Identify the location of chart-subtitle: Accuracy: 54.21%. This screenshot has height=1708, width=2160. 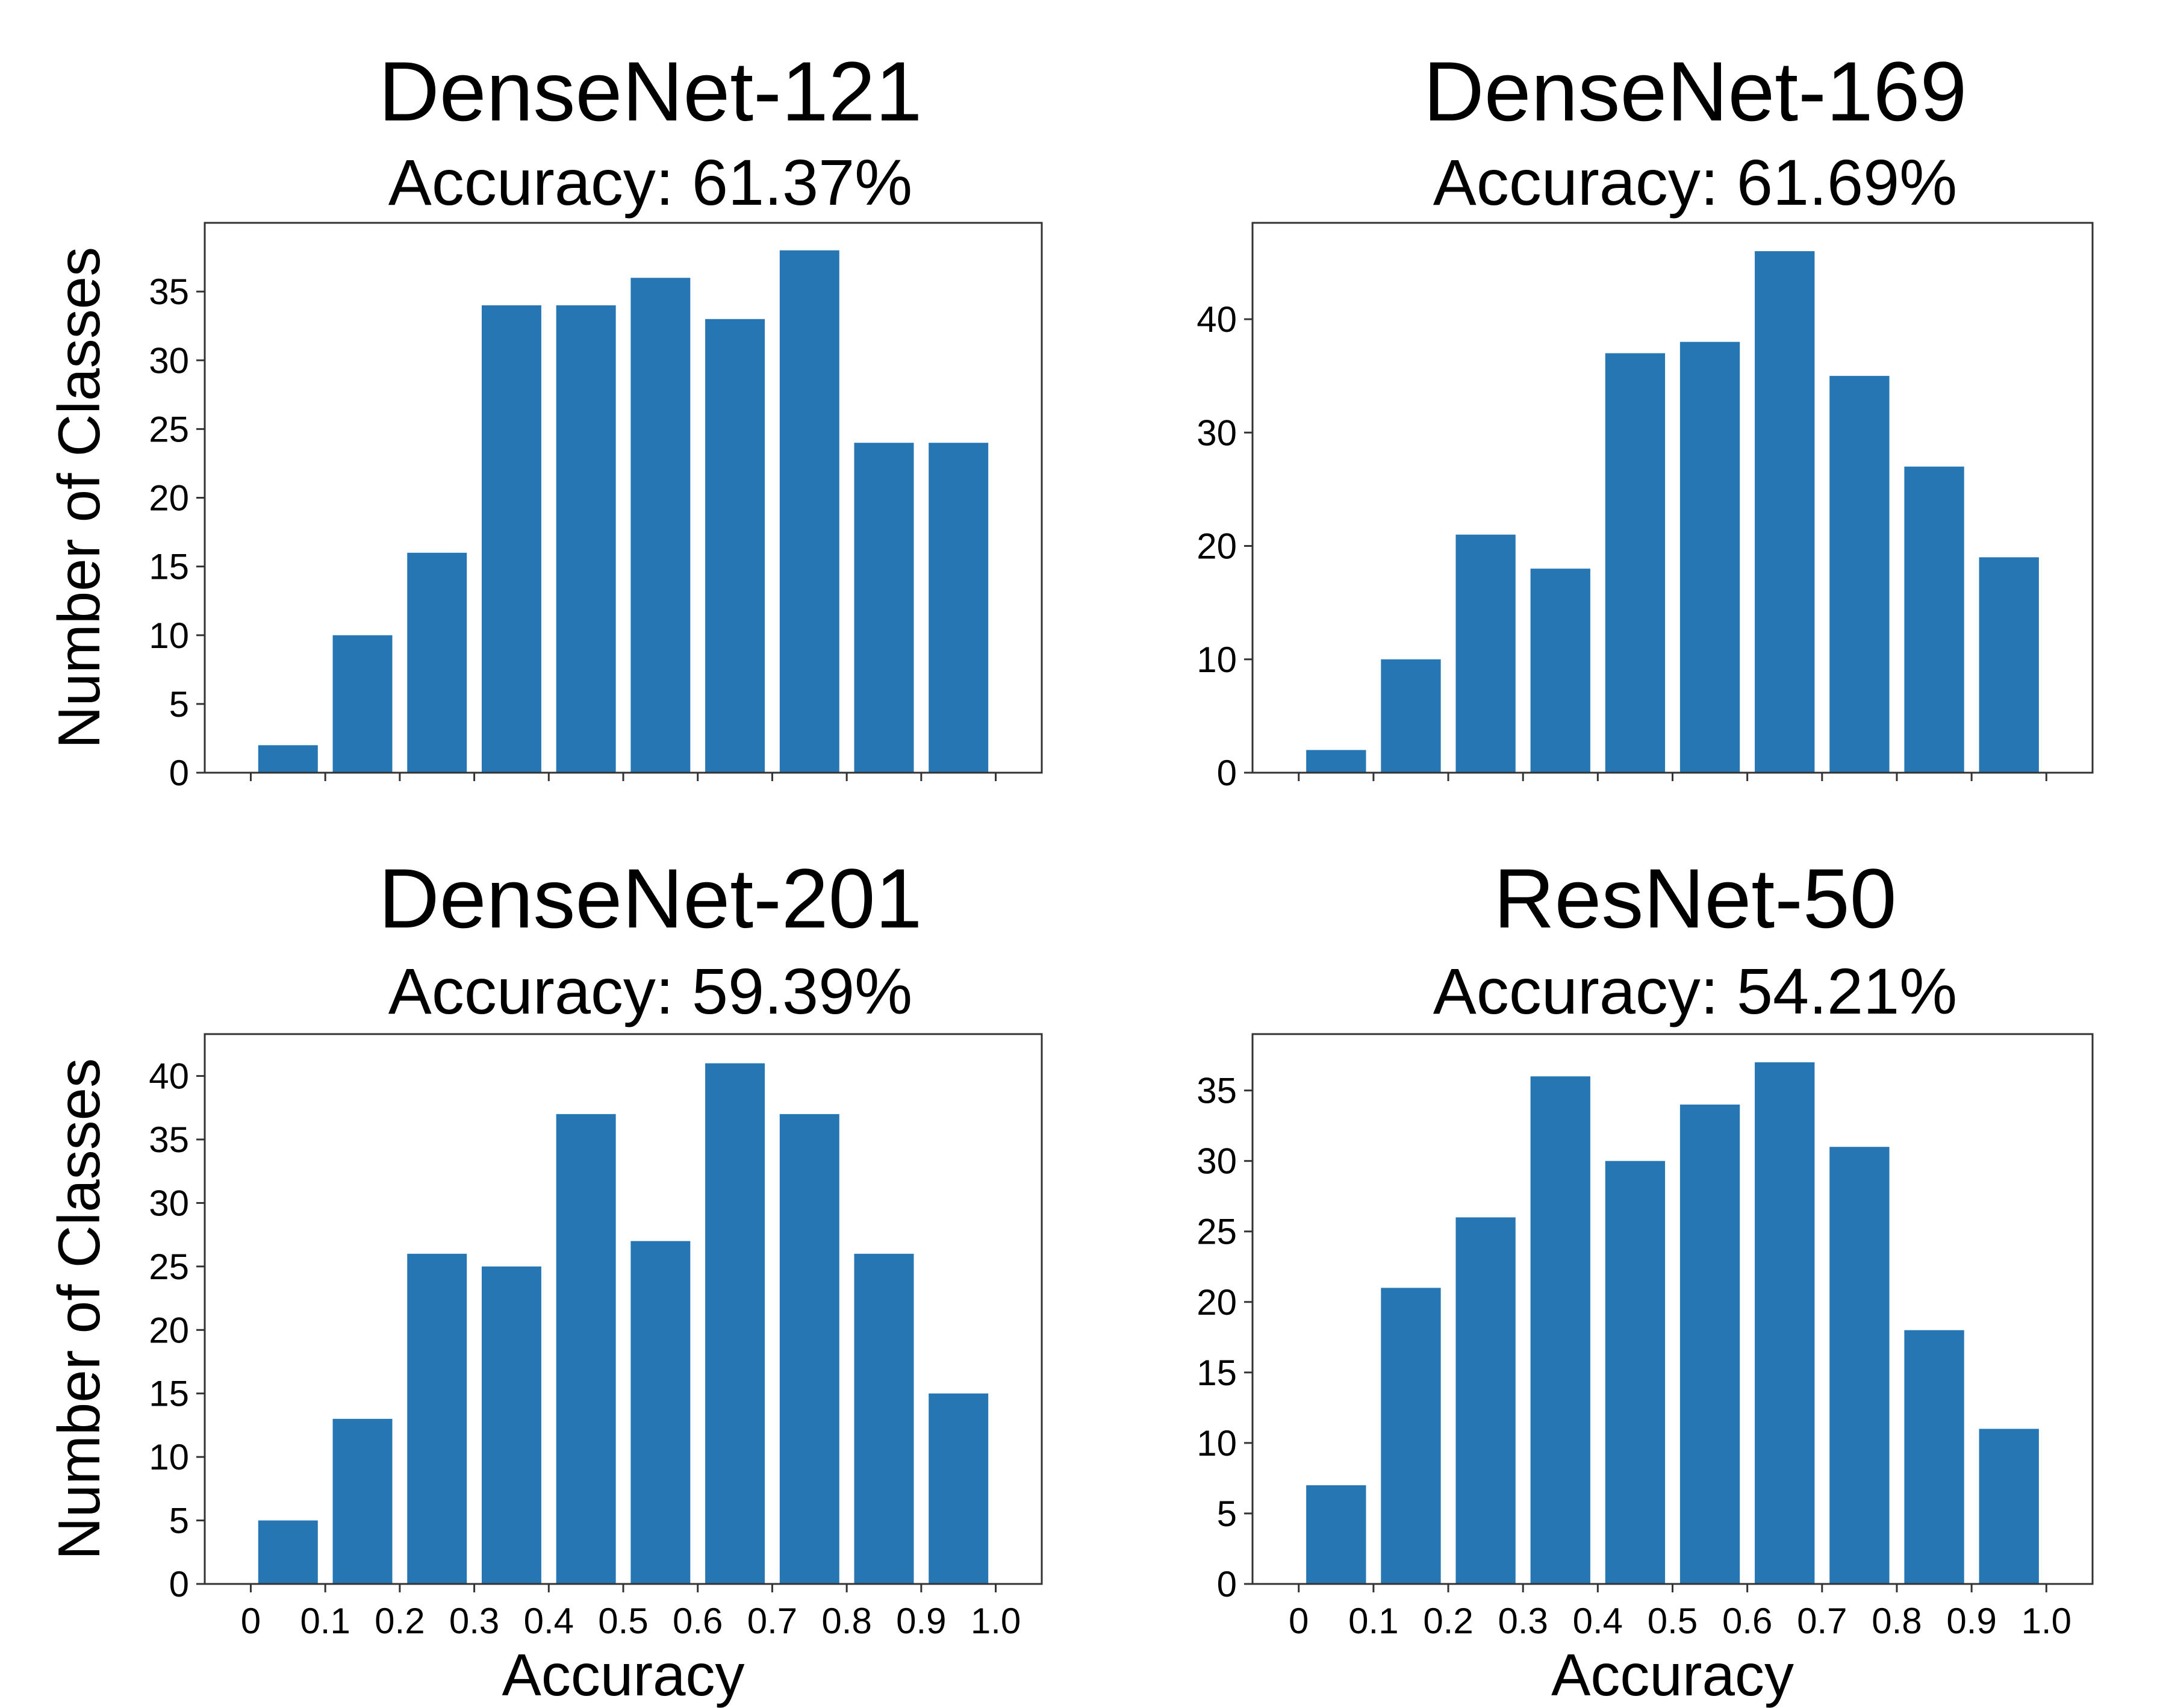
(1695, 991).